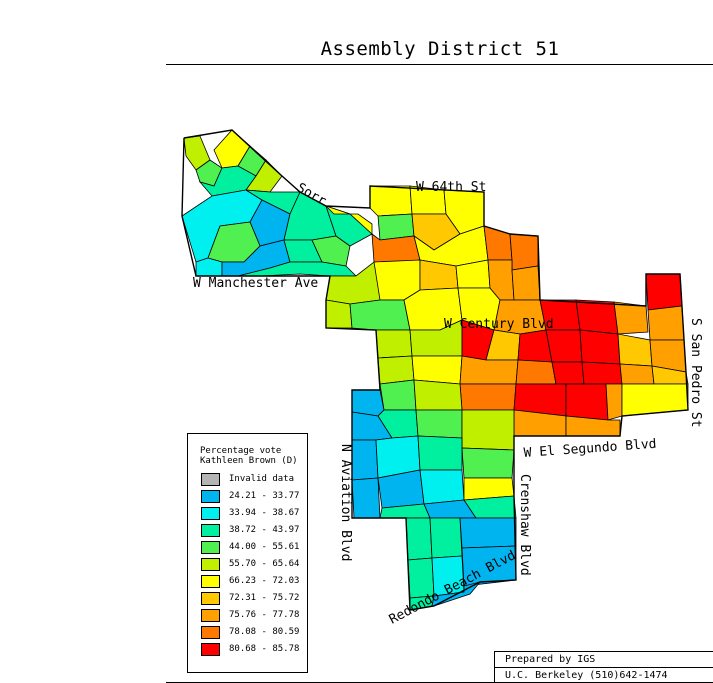  I want to click on legend-subtitle: Kathleen Brown (D), so click(249, 461).